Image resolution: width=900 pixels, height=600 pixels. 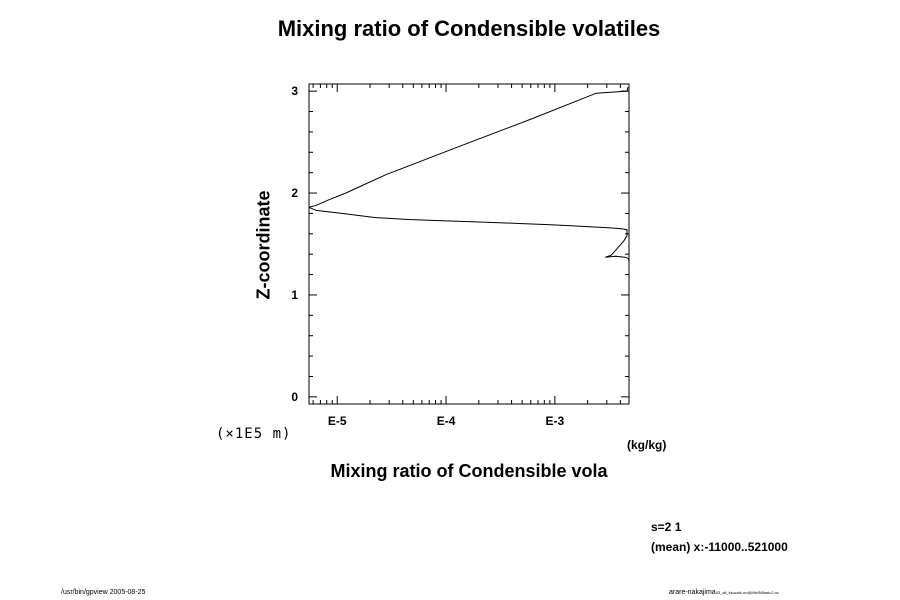 What do you see at coordinates (294, 397) in the screenshot?
I see `y-tick-label: 0` at bounding box center [294, 397].